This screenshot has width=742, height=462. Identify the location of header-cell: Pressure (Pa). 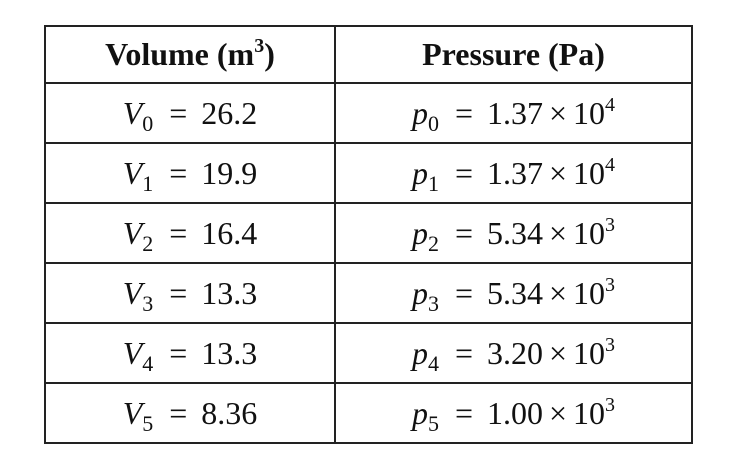
(513, 54).